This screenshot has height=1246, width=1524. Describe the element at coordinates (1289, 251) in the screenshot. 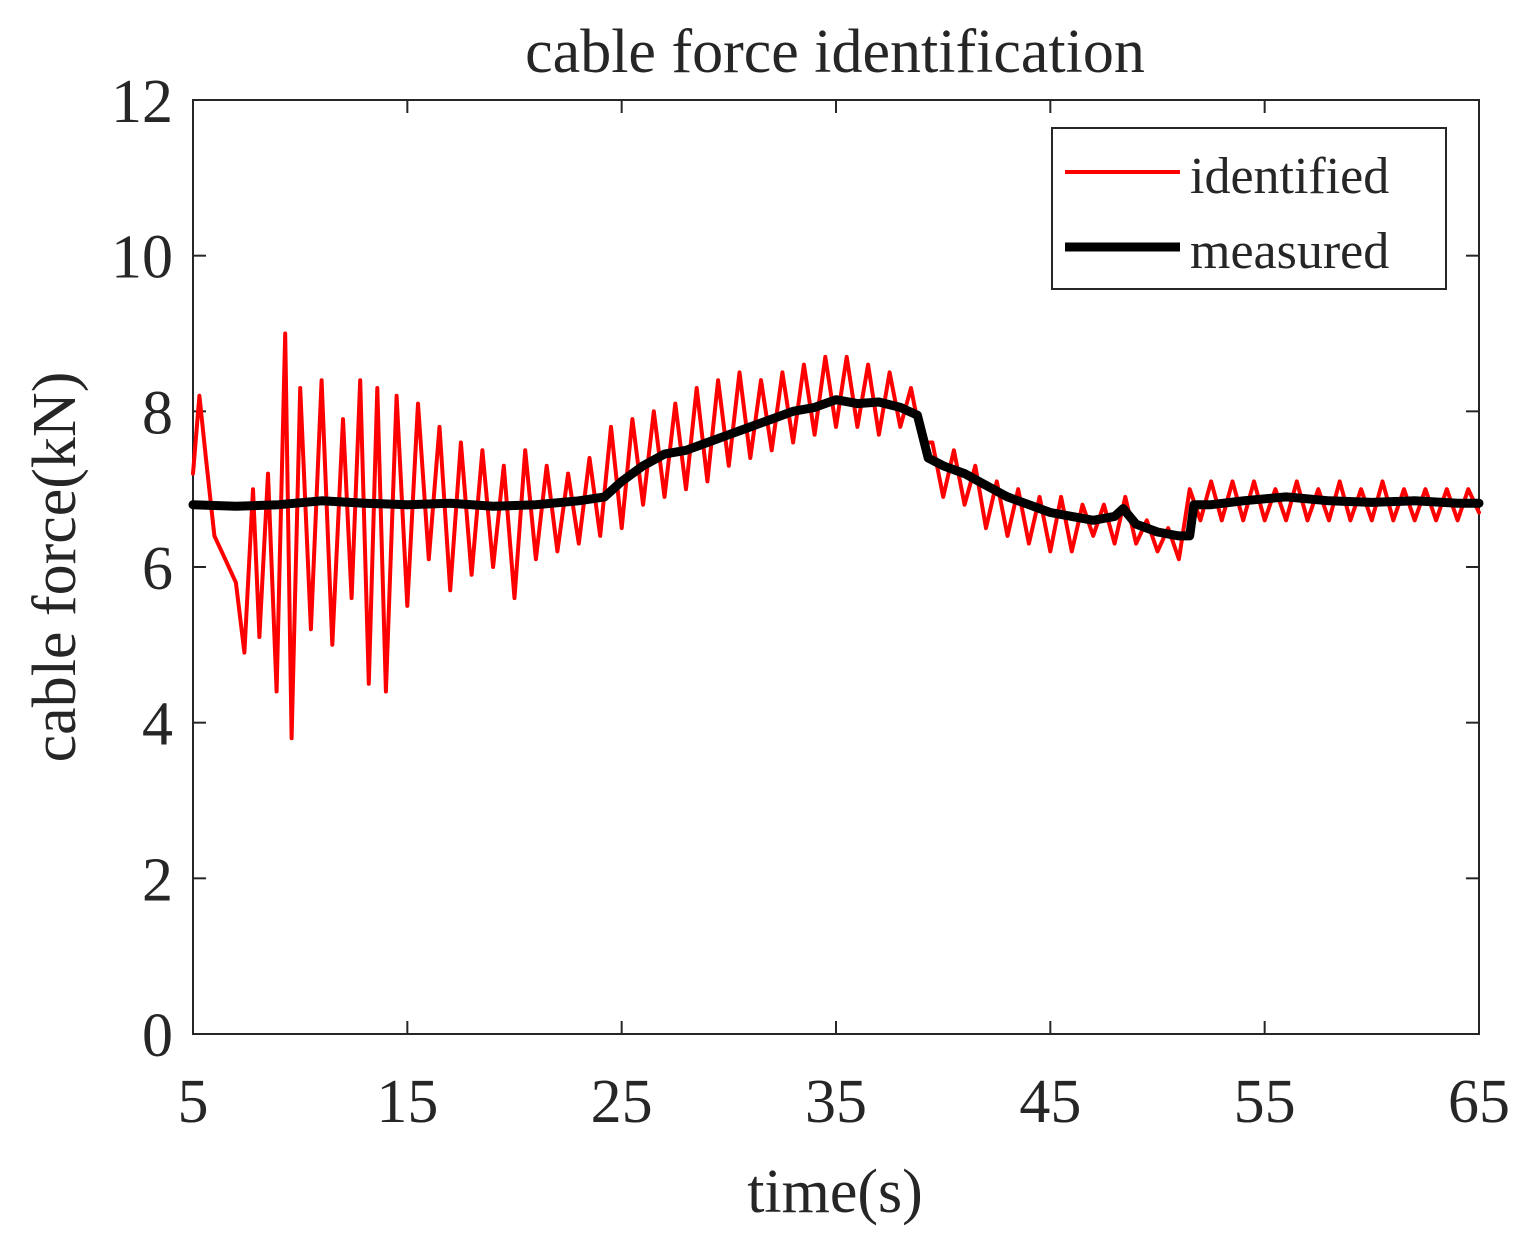

I see `legend-label-measured: measured` at that location.